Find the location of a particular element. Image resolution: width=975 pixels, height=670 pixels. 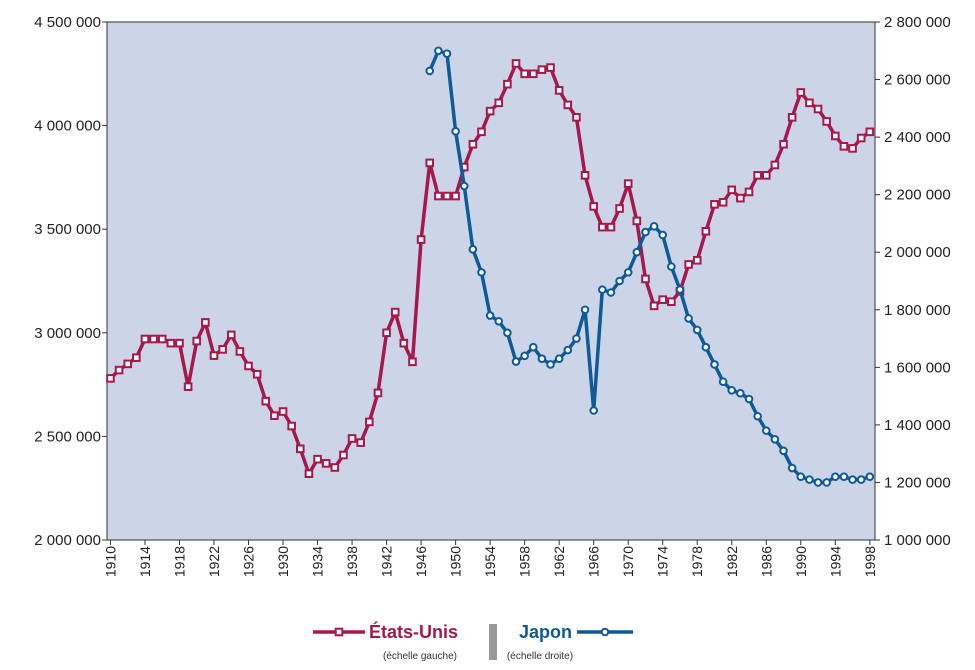

x-tick-label: 1962 is located at coordinates (559, 561).